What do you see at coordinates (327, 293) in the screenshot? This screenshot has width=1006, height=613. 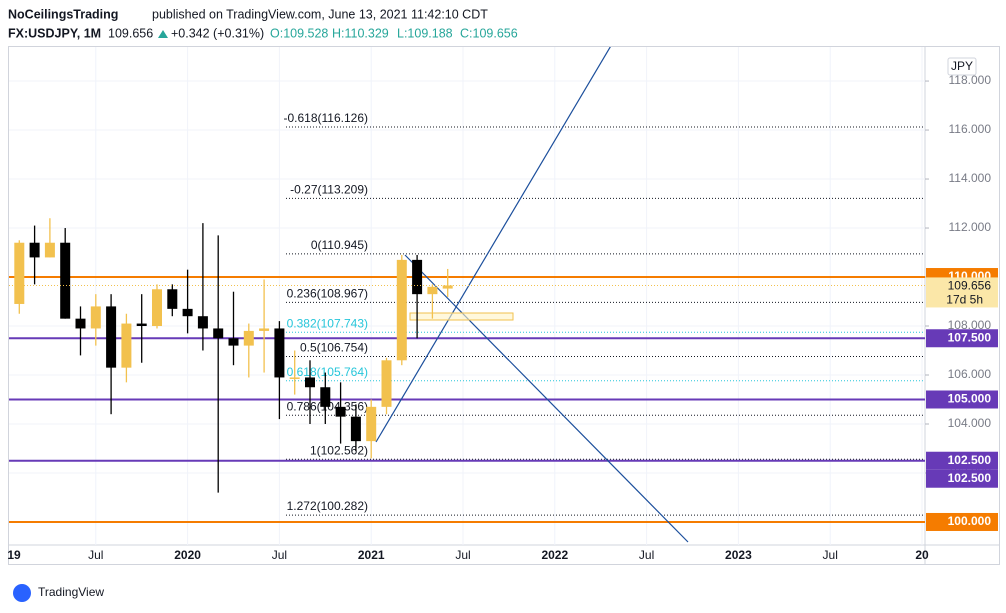 I see `fib-label: 0.236(108.967)` at bounding box center [327, 293].